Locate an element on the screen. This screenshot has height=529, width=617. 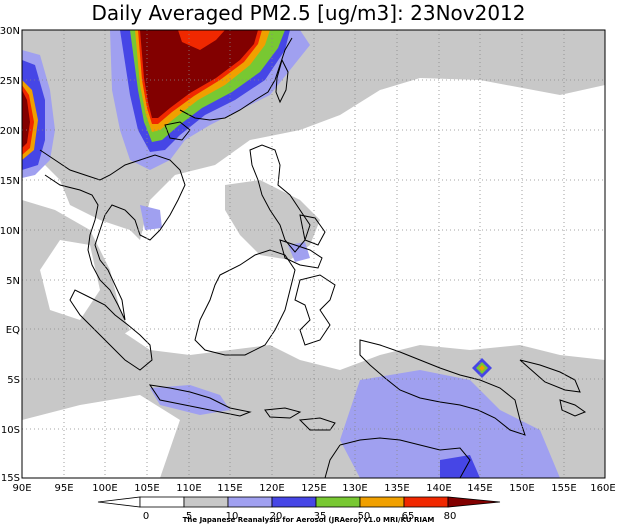
colorbar-label: 35 is located at coordinates (320, 516).